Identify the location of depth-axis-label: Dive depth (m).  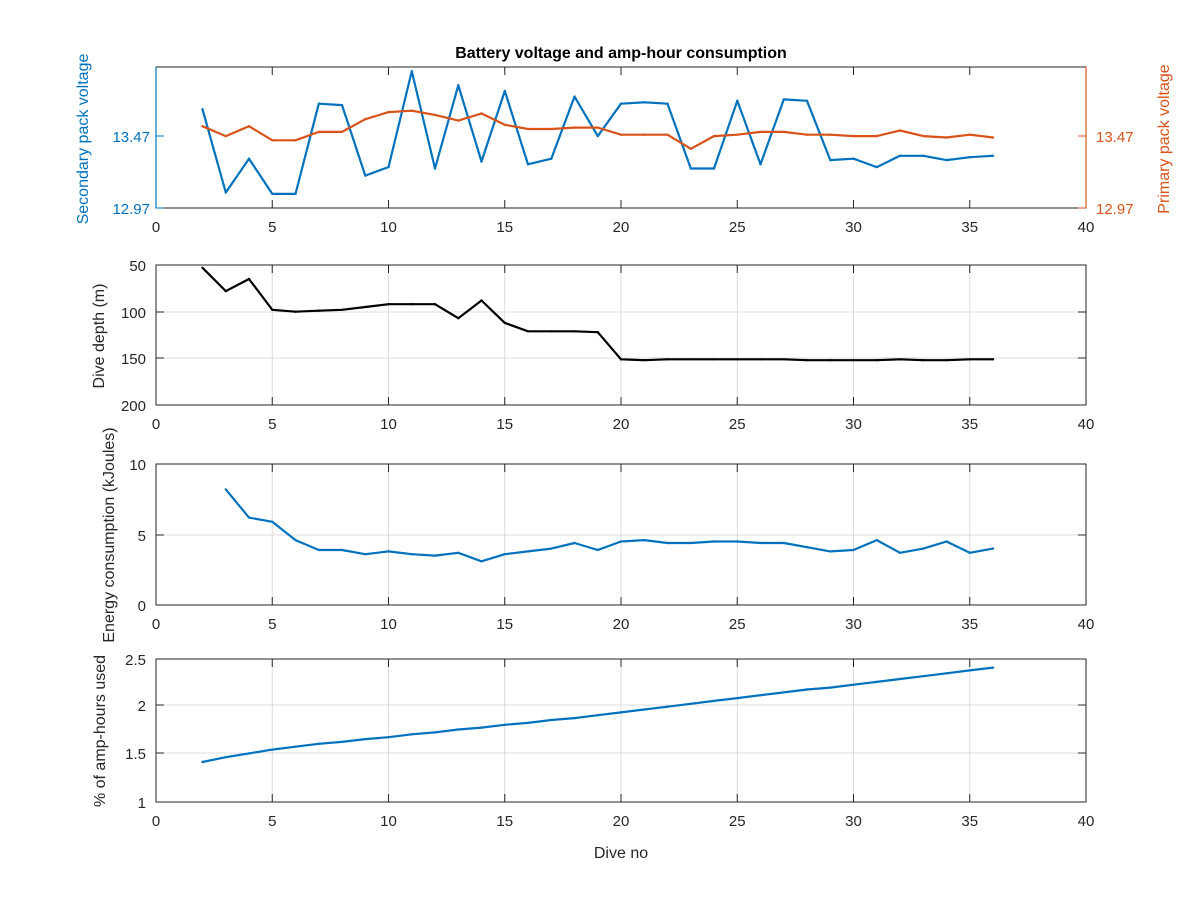
(99, 336).